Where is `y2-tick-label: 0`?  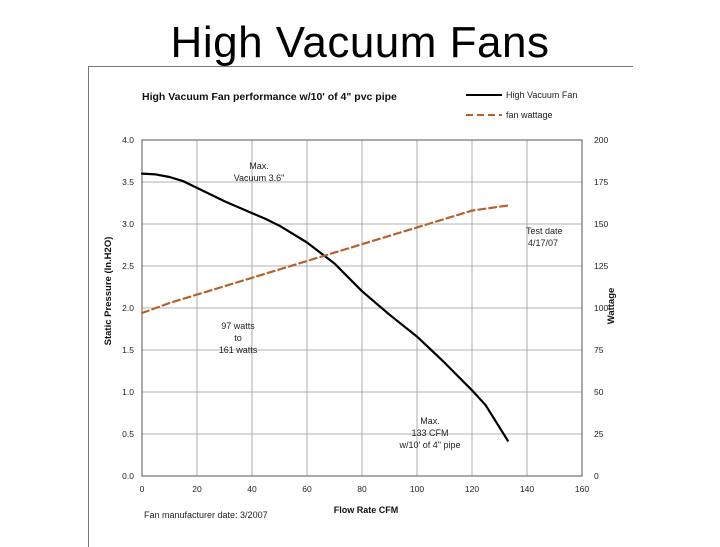 y2-tick-label: 0 is located at coordinates (596, 476).